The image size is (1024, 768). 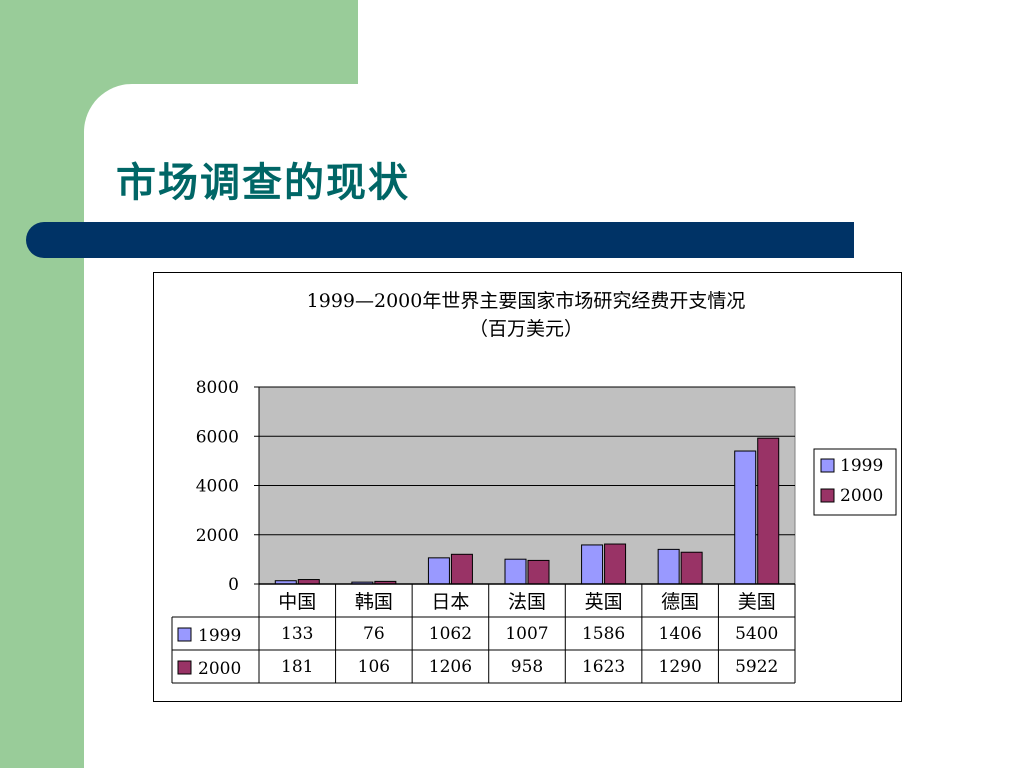 What do you see at coordinates (217, 437) in the screenshot?
I see `y-tick-label: 6000` at bounding box center [217, 437].